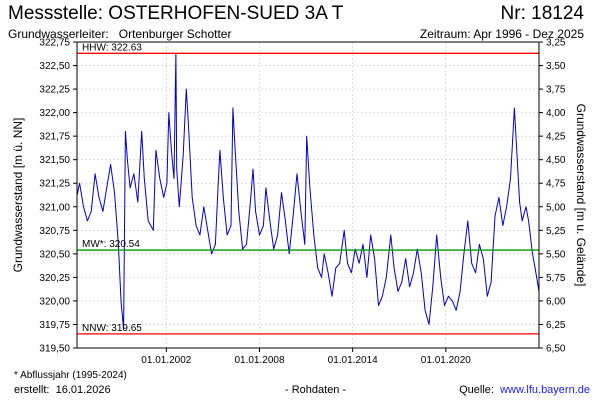 The image size is (600, 400). I want to click on x-tick-label: 01.01.2008, so click(259, 360).